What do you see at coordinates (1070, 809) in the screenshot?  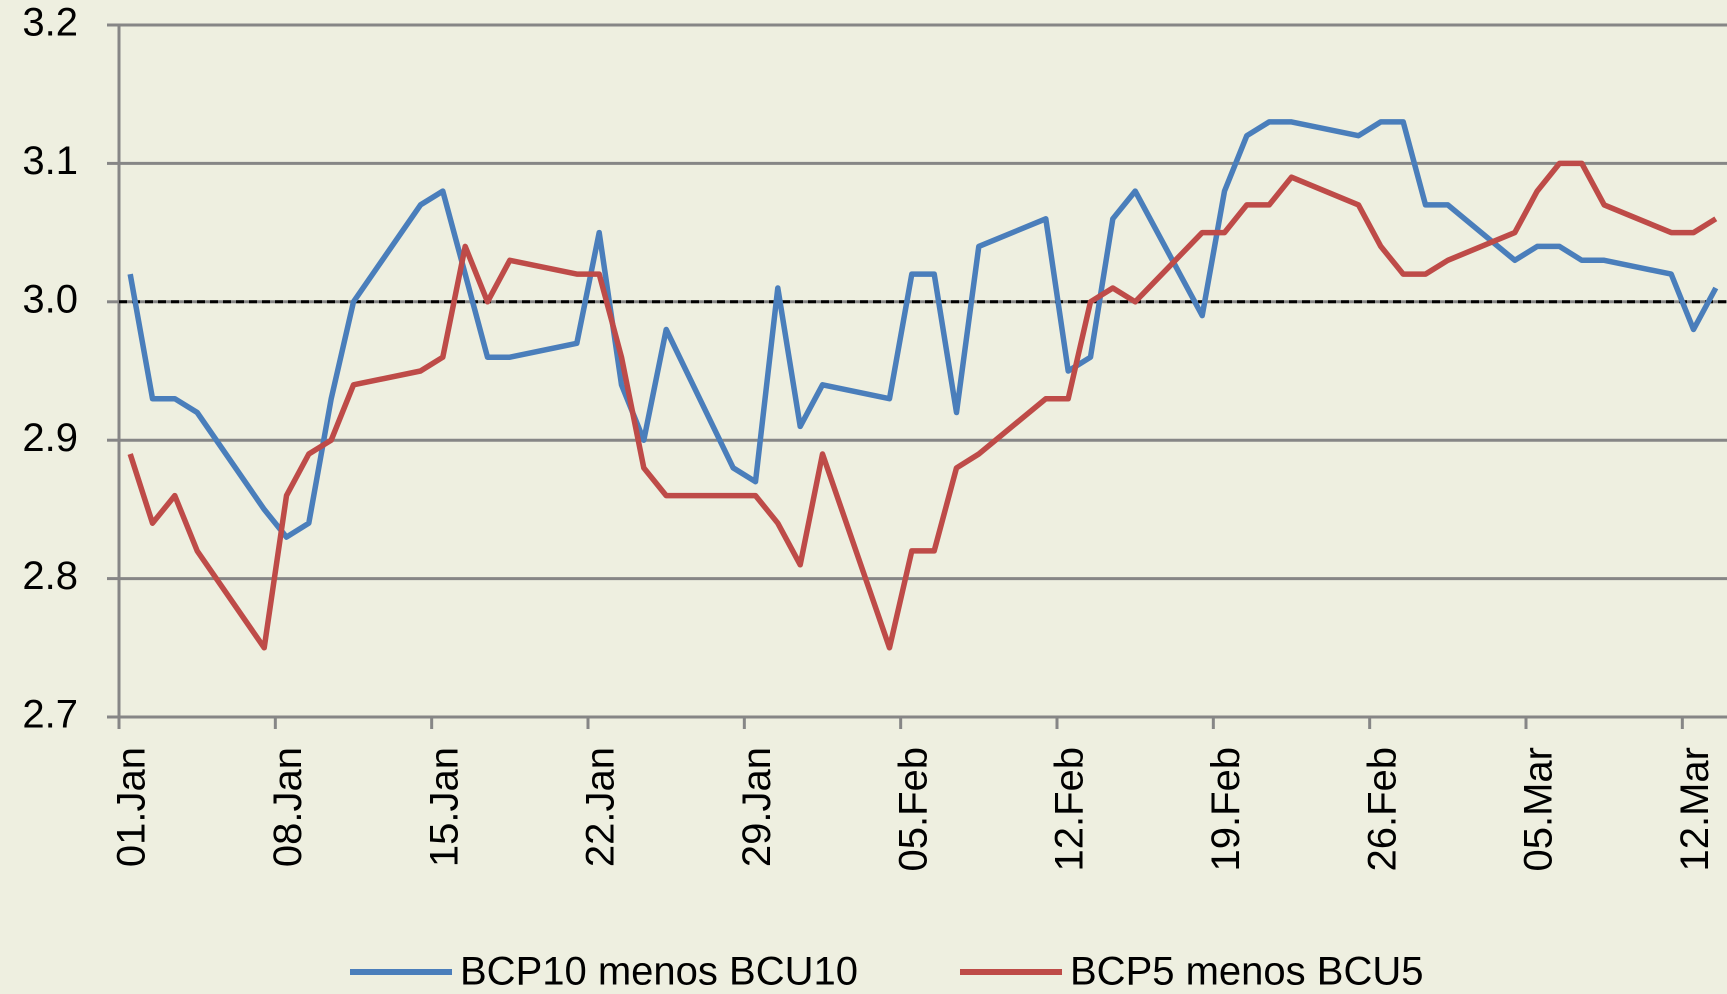 I see `x-tick-label: 12.Feb` at bounding box center [1070, 809].